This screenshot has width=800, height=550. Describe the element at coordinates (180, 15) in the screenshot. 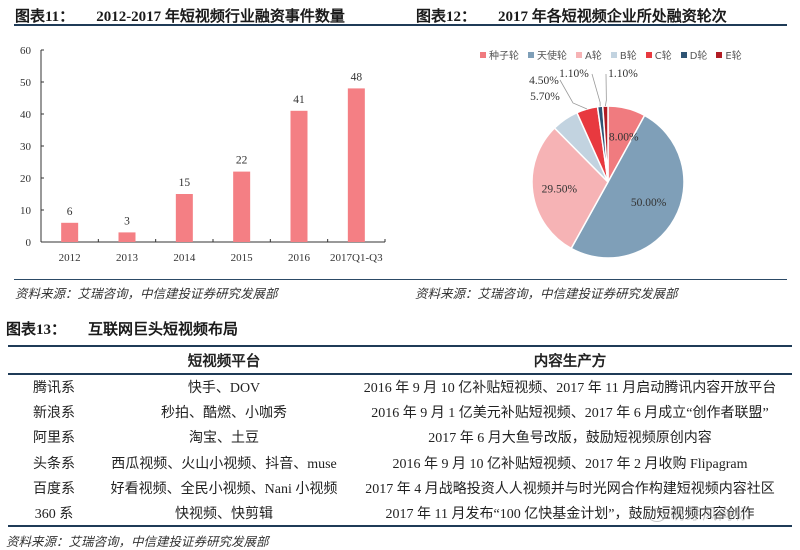

I see `figure11-title: 图表11： 2012-2017 年短视频行业融资事件数量` at that location.